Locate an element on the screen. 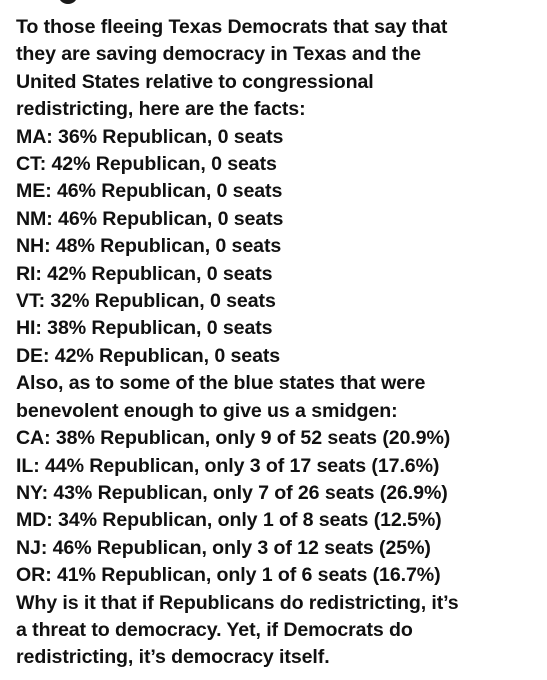 The height and width of the screenshot is (680, 547). state-line-nm: NM: 46% Republican, 0 seats is located at coordinates (150, 218).